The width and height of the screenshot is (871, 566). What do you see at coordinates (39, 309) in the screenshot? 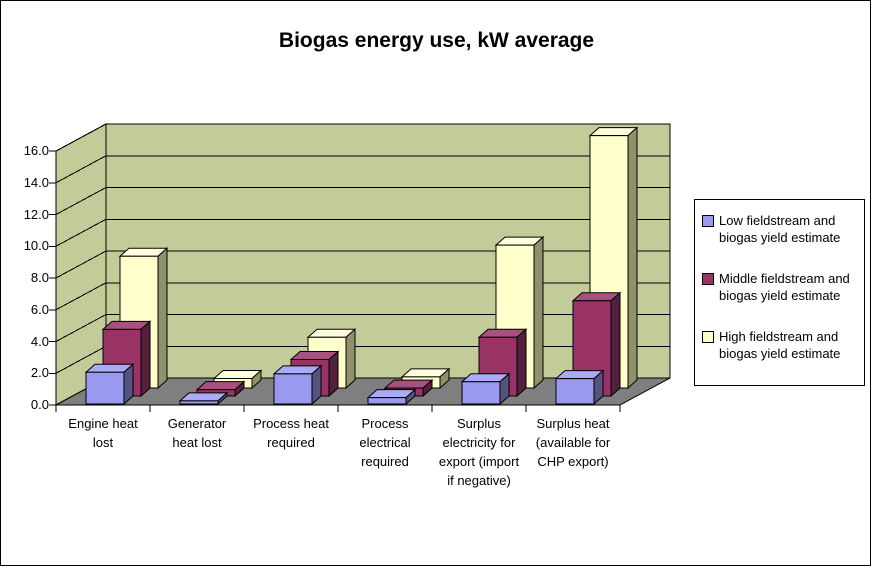
I see `y-tick-label: 6.0` at bounding box center [39, 309].